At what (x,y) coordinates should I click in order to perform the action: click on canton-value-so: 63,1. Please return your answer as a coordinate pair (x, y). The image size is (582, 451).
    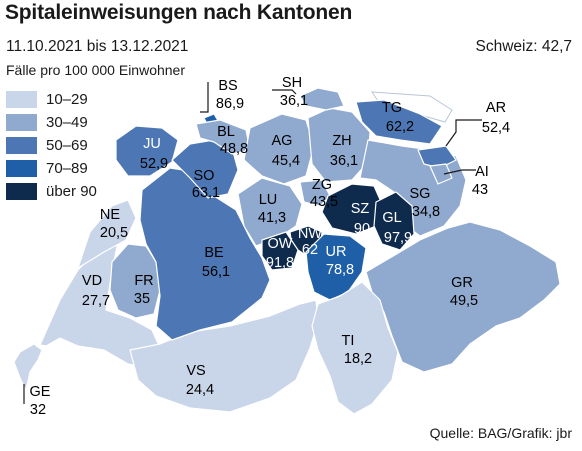
    Looking at the image, I should click on (206, 193).